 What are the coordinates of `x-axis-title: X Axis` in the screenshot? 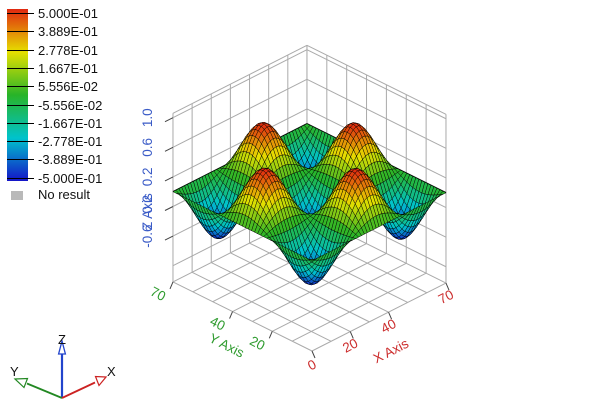 It's located at (391, 351).